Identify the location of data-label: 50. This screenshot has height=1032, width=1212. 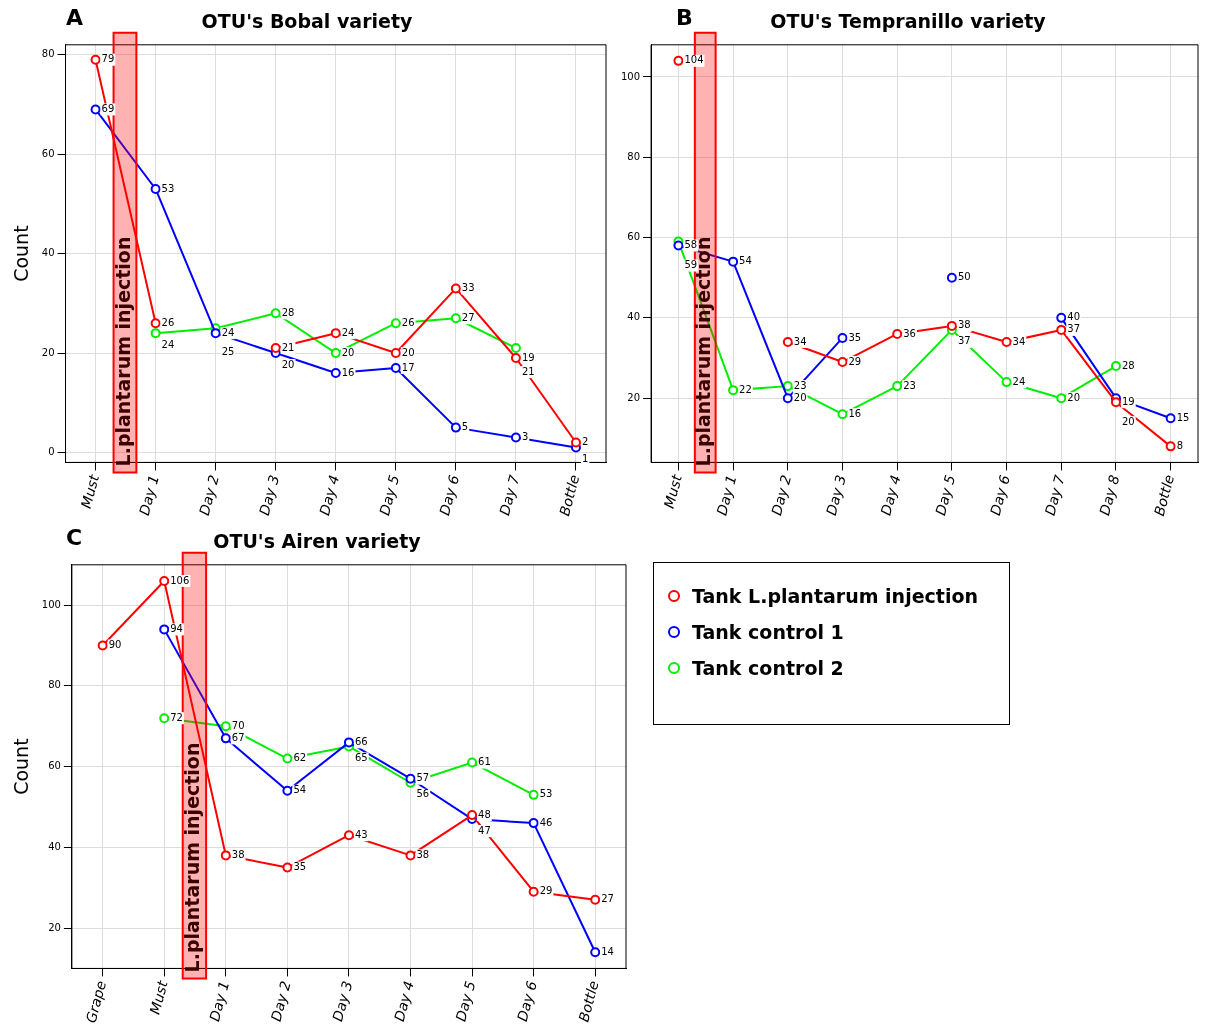
(964, 277).